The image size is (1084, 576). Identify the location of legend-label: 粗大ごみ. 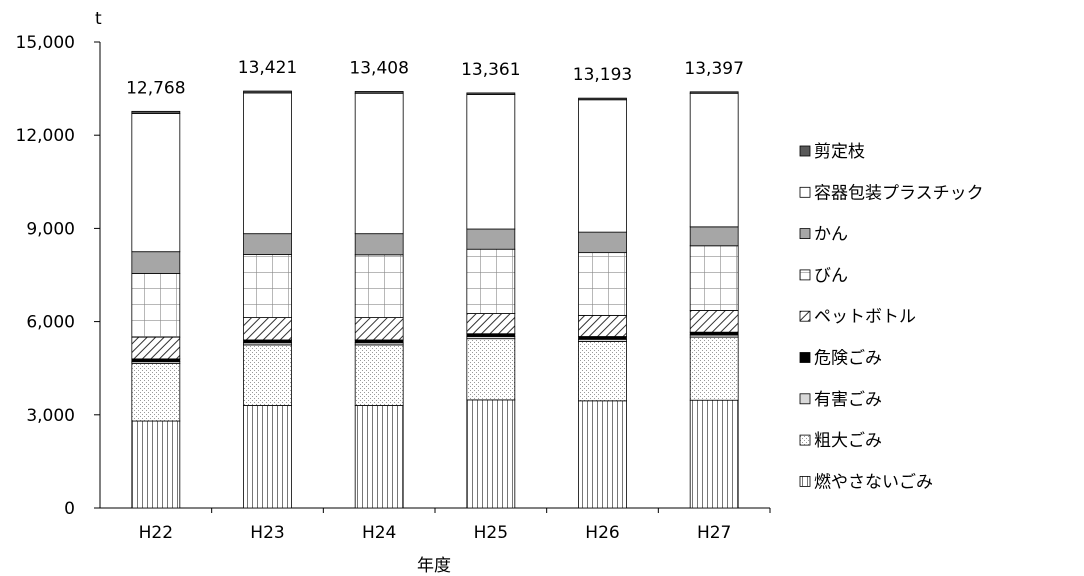
(848, 441).